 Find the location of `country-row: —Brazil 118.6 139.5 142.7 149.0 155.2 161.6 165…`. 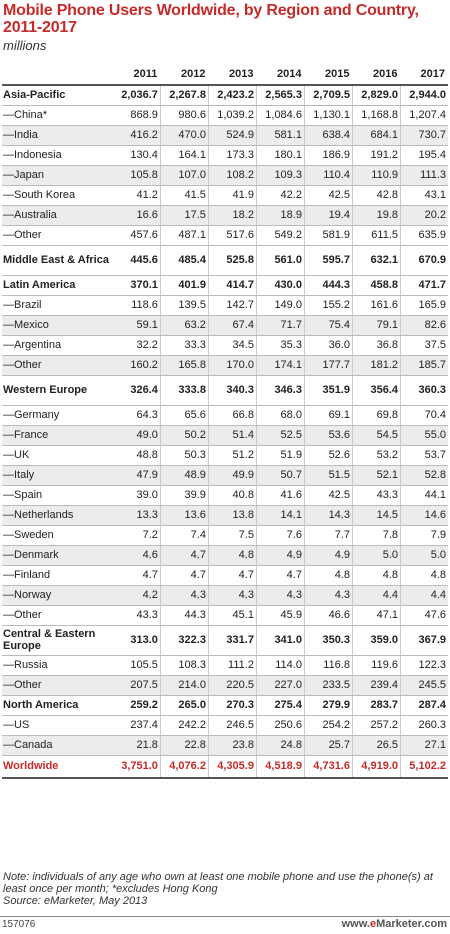

country-row: —Brazil 118.6 139.5 142.7 149.0 155.2 161.6 165… is located at coordinates (225, 305).